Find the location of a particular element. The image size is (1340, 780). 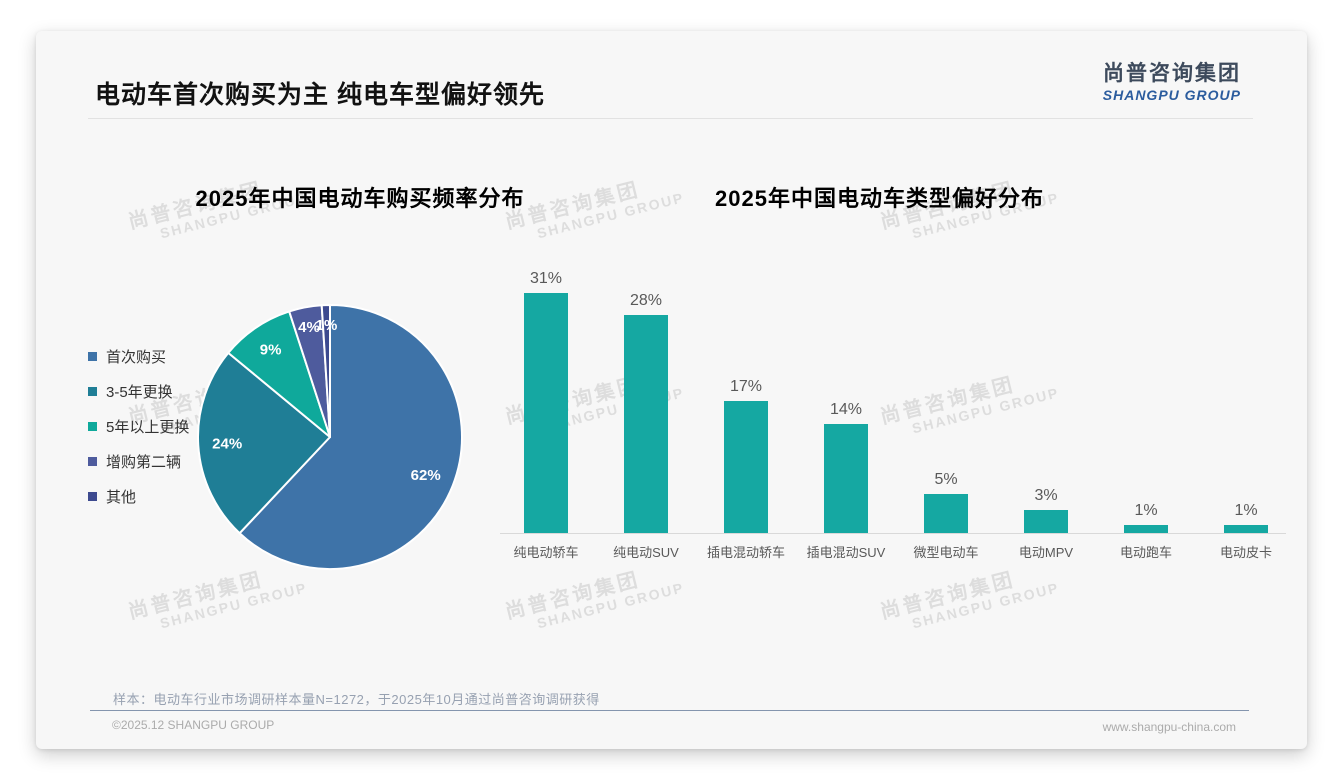

website-text: www.shangpu-china.com is located at coordinates (1169, 727).